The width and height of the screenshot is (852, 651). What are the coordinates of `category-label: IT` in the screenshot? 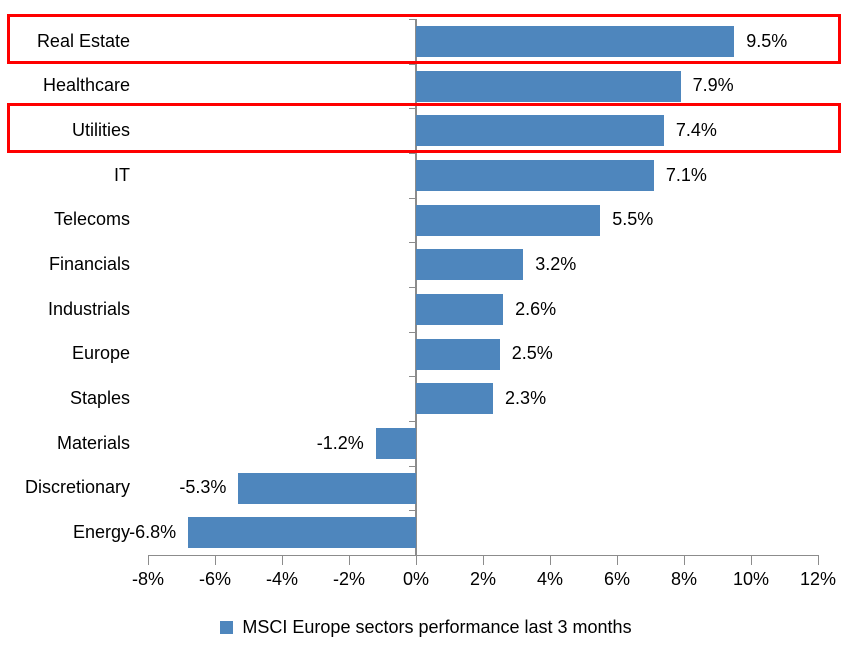 It's located at (122, 174).